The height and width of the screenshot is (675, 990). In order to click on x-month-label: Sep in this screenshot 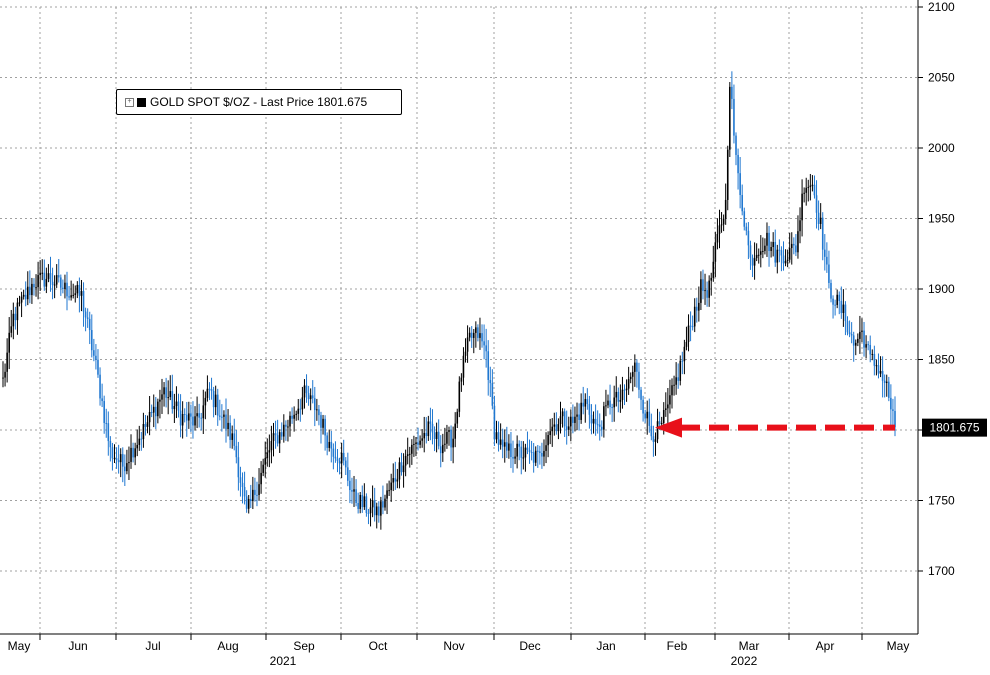, I will do `click(304, 646)`.